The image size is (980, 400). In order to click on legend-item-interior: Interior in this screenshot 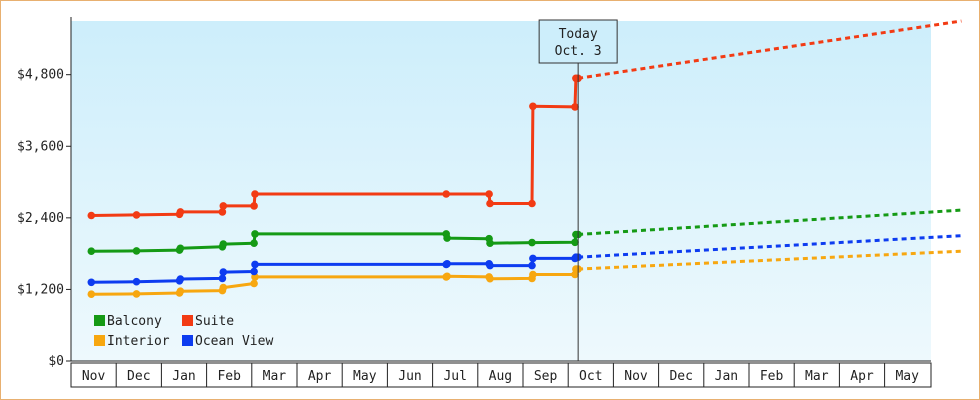, I will do `click(132, 341)`.